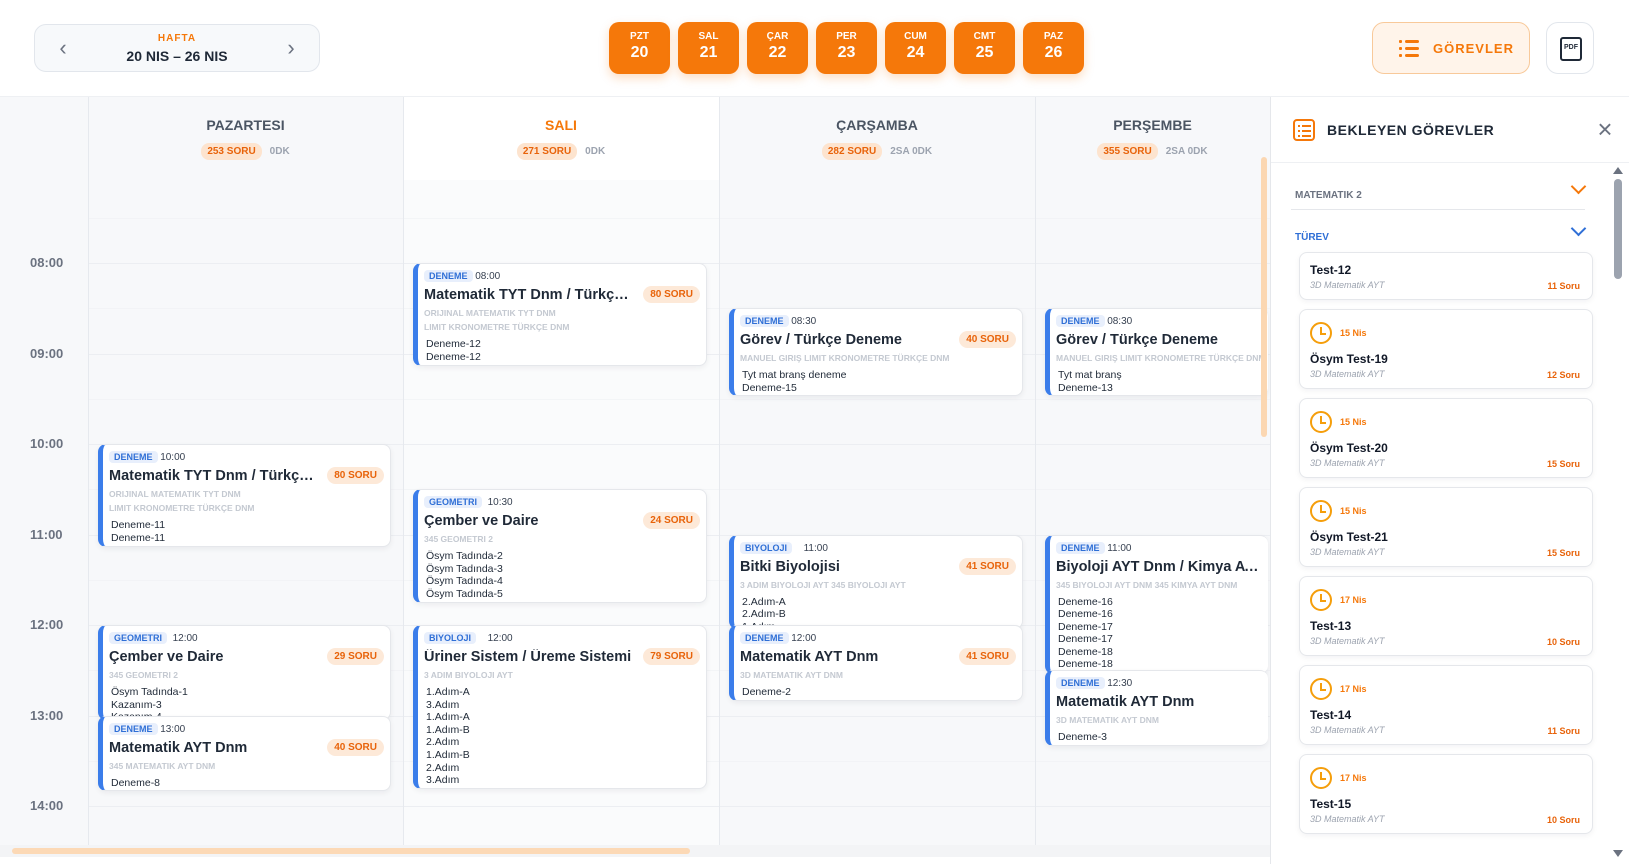  What do you see at coordinates (1304, 130) in the screenshot?
I see `task-list-icon` at bounding box center [1304, 130].